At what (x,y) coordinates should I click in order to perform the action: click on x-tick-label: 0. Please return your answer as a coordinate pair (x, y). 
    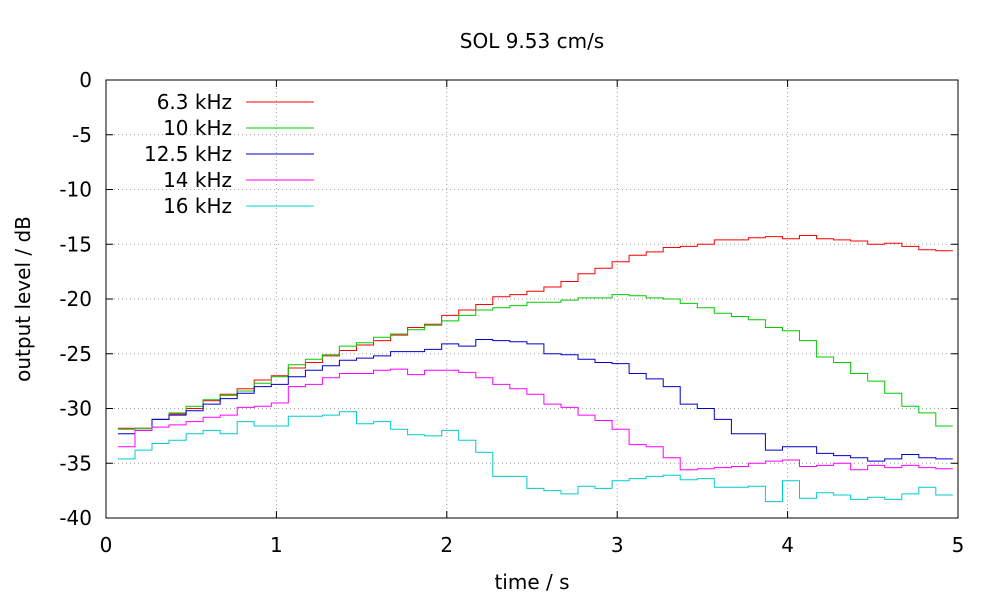
    Looking at the image, I should click on (106, 545).